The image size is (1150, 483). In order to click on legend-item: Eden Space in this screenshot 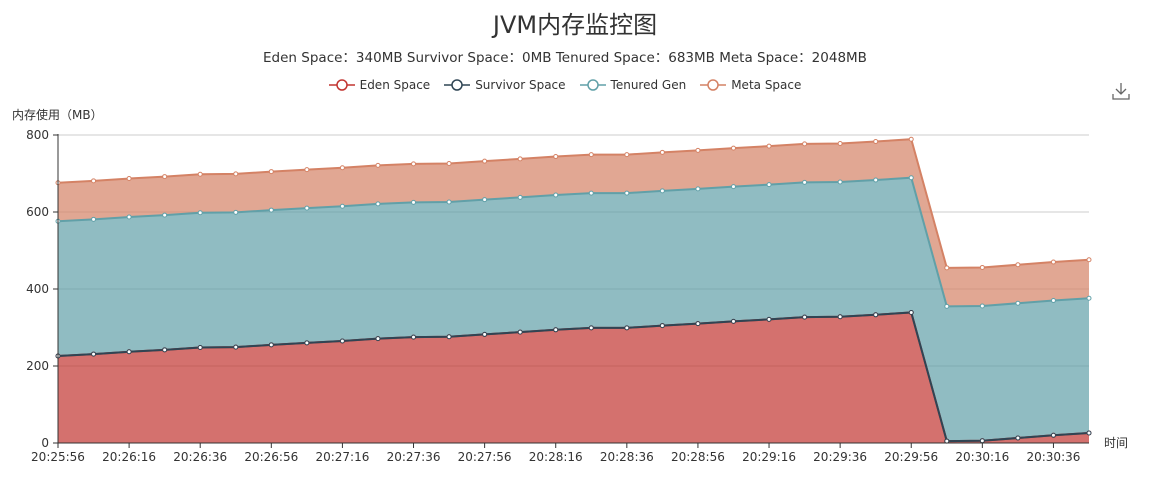, I will do `click(379, 85)`.